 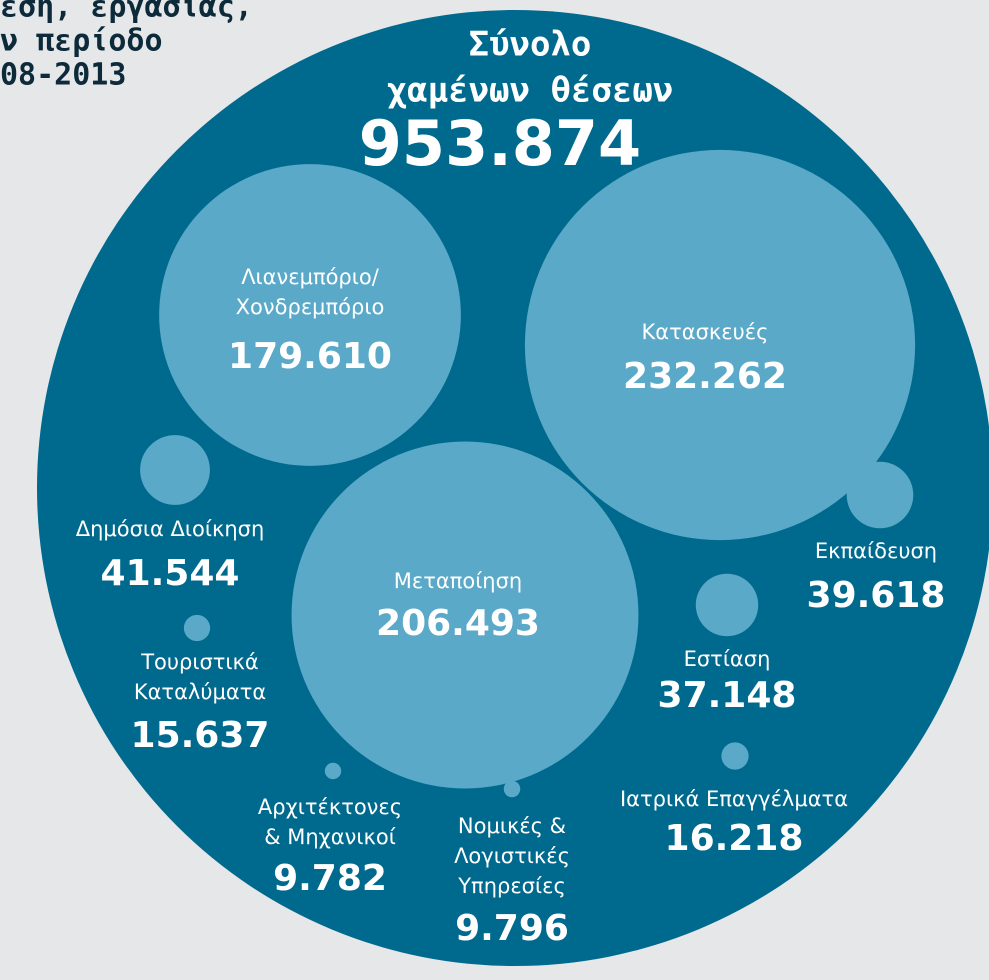 I want to click on category-label: Νομικές &, so click(x=512, y=826).